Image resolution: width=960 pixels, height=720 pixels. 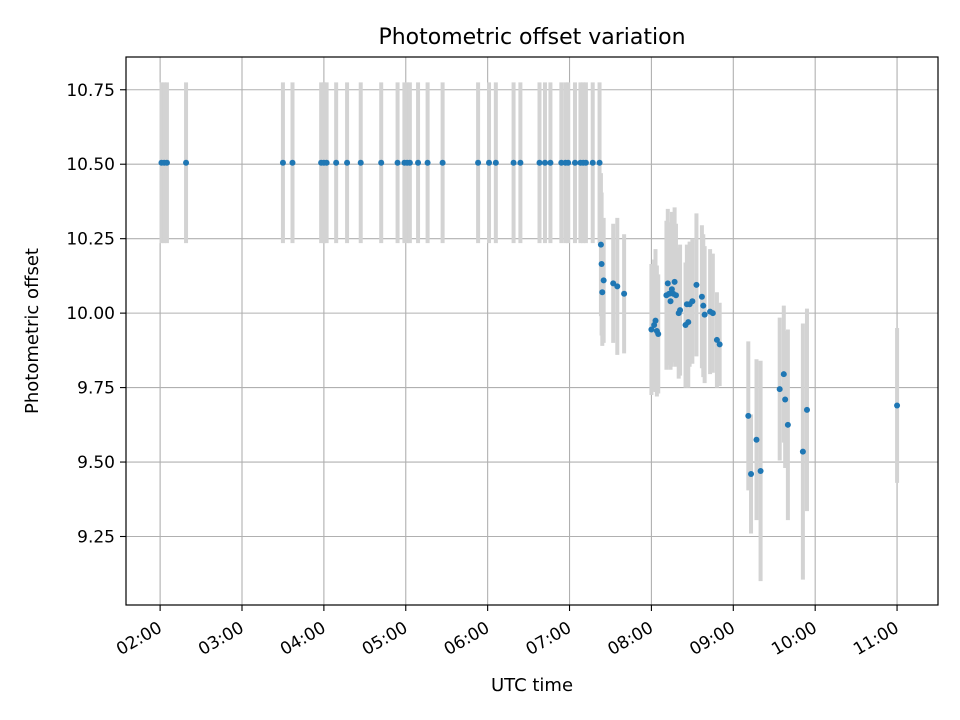 I want to click on y-tick-label: 9.50, so click(x=96, y=463).